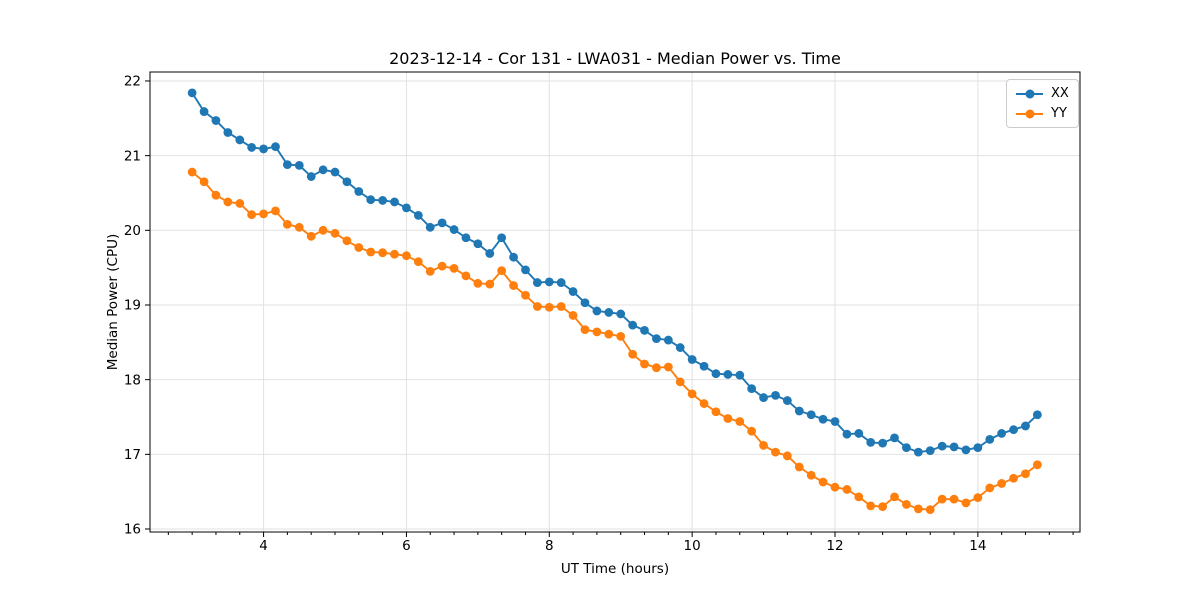 The image size is (1200, 600). Describe the element at coordinates (1042, 103) in the screenshot. I see `legend: XX YY` at that location.